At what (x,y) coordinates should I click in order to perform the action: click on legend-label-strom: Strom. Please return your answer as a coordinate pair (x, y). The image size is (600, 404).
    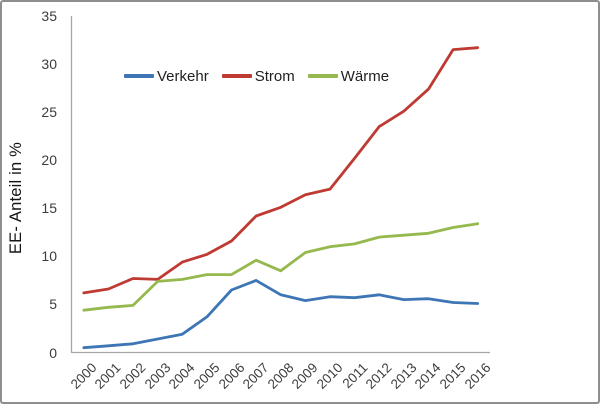
    Looking at the image, I should click on (274, 76).